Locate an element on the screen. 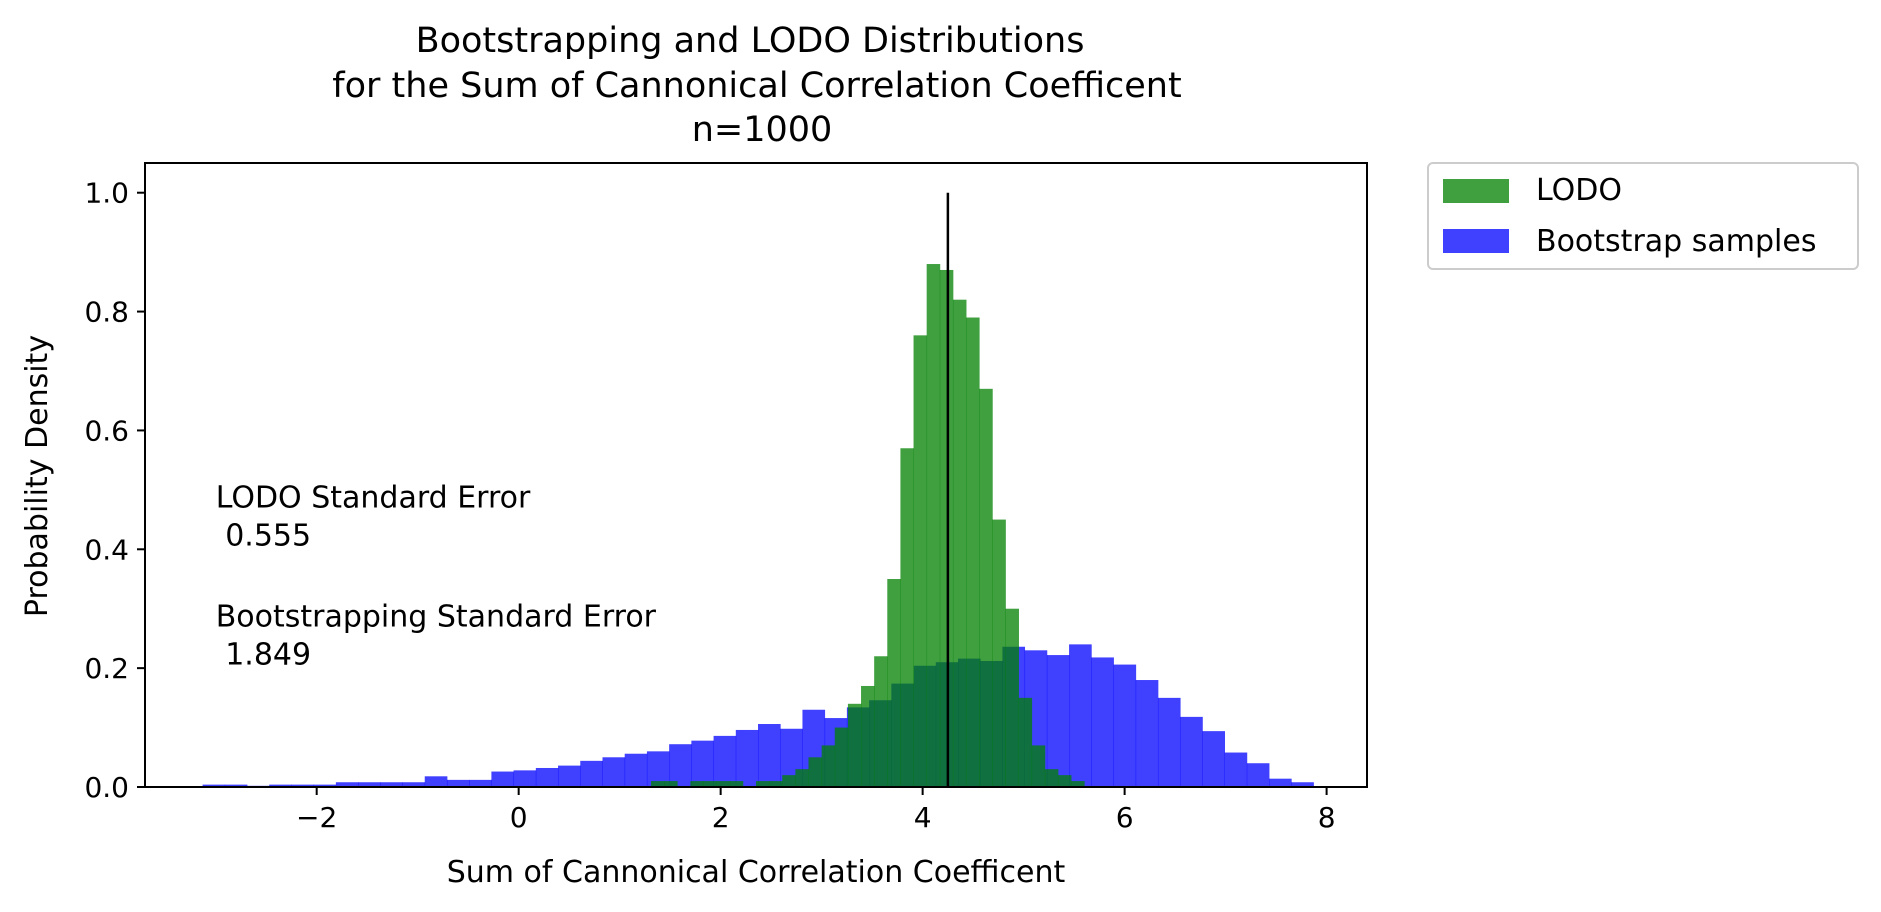 This screenshot has height=912, width=1881. annotation-line: LODO Standard Error is located at coordinates (373, 498).